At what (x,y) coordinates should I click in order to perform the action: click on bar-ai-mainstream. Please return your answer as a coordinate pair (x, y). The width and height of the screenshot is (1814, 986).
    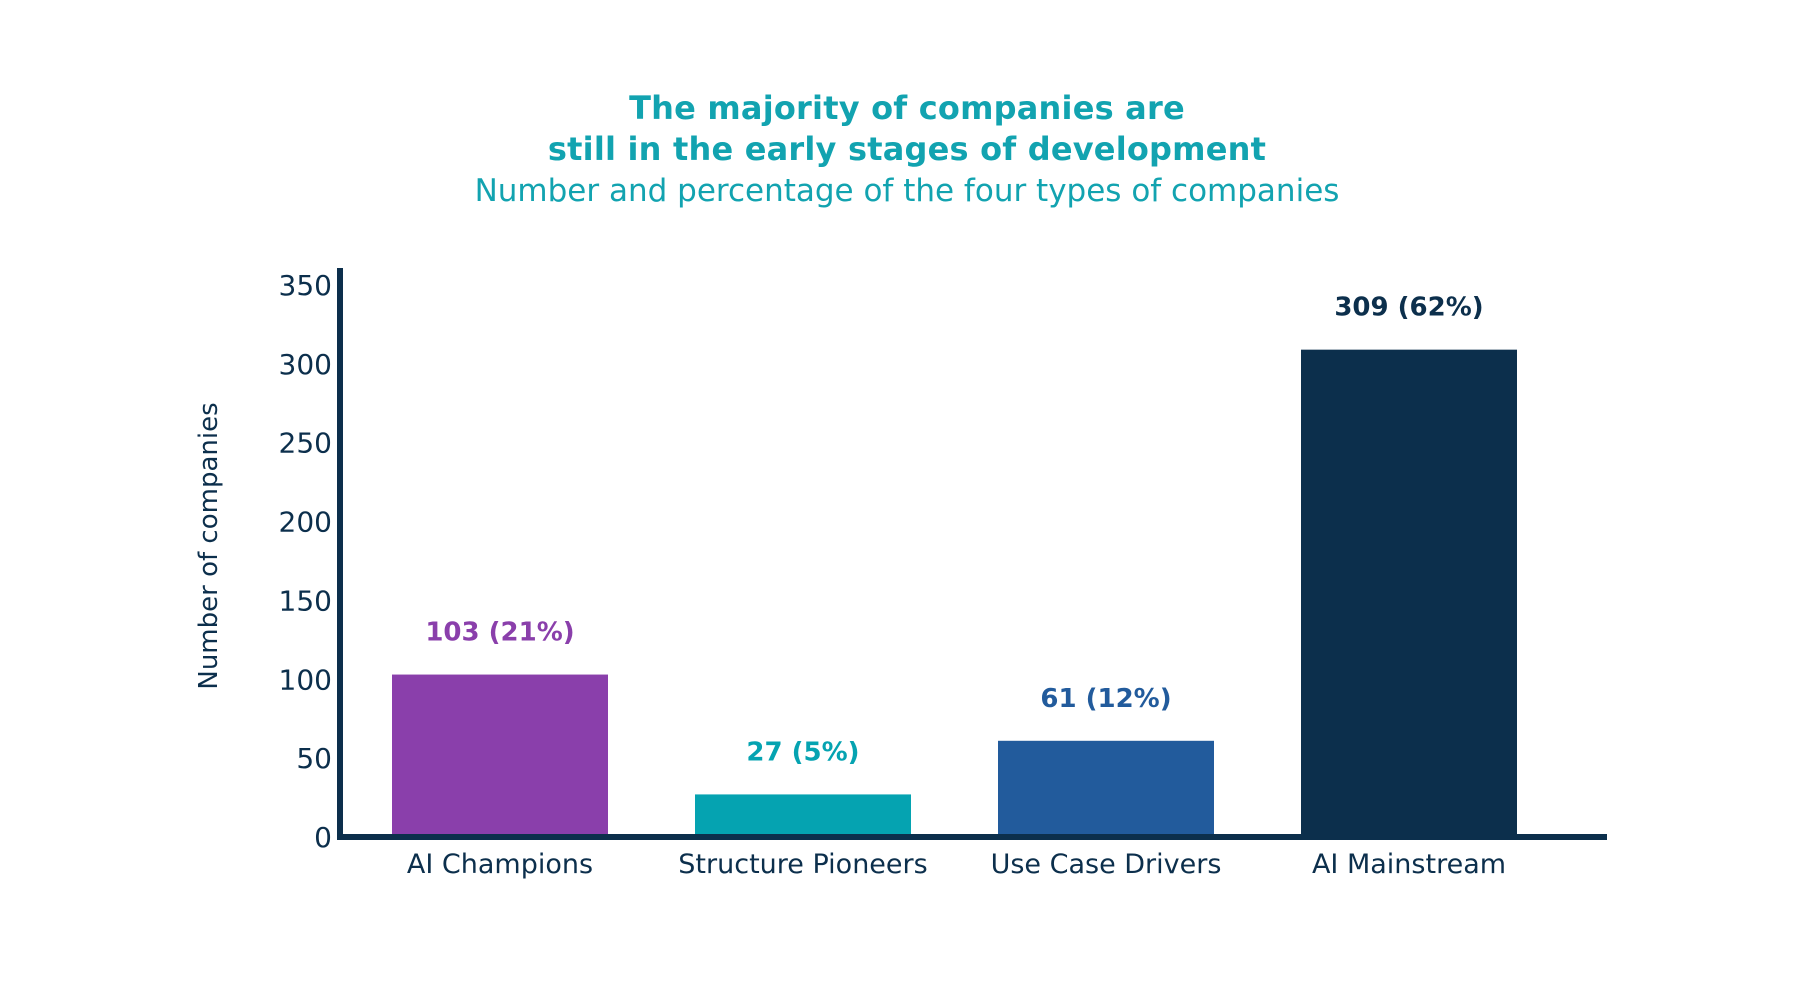
    Looking at the image, I should click on (1409, 593).